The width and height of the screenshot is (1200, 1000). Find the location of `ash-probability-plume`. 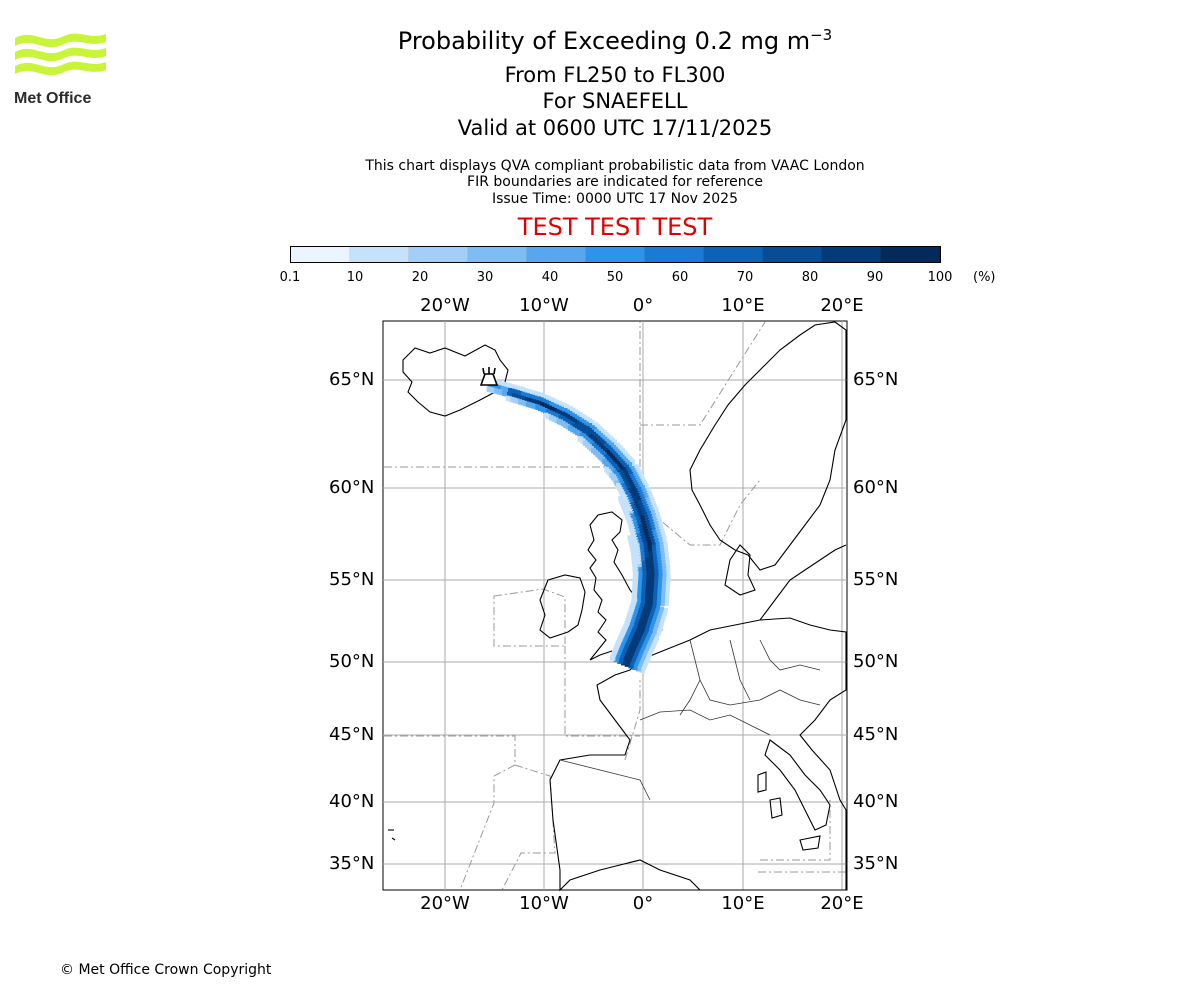

ash-probability-plume is located at coordinates (578, 525).